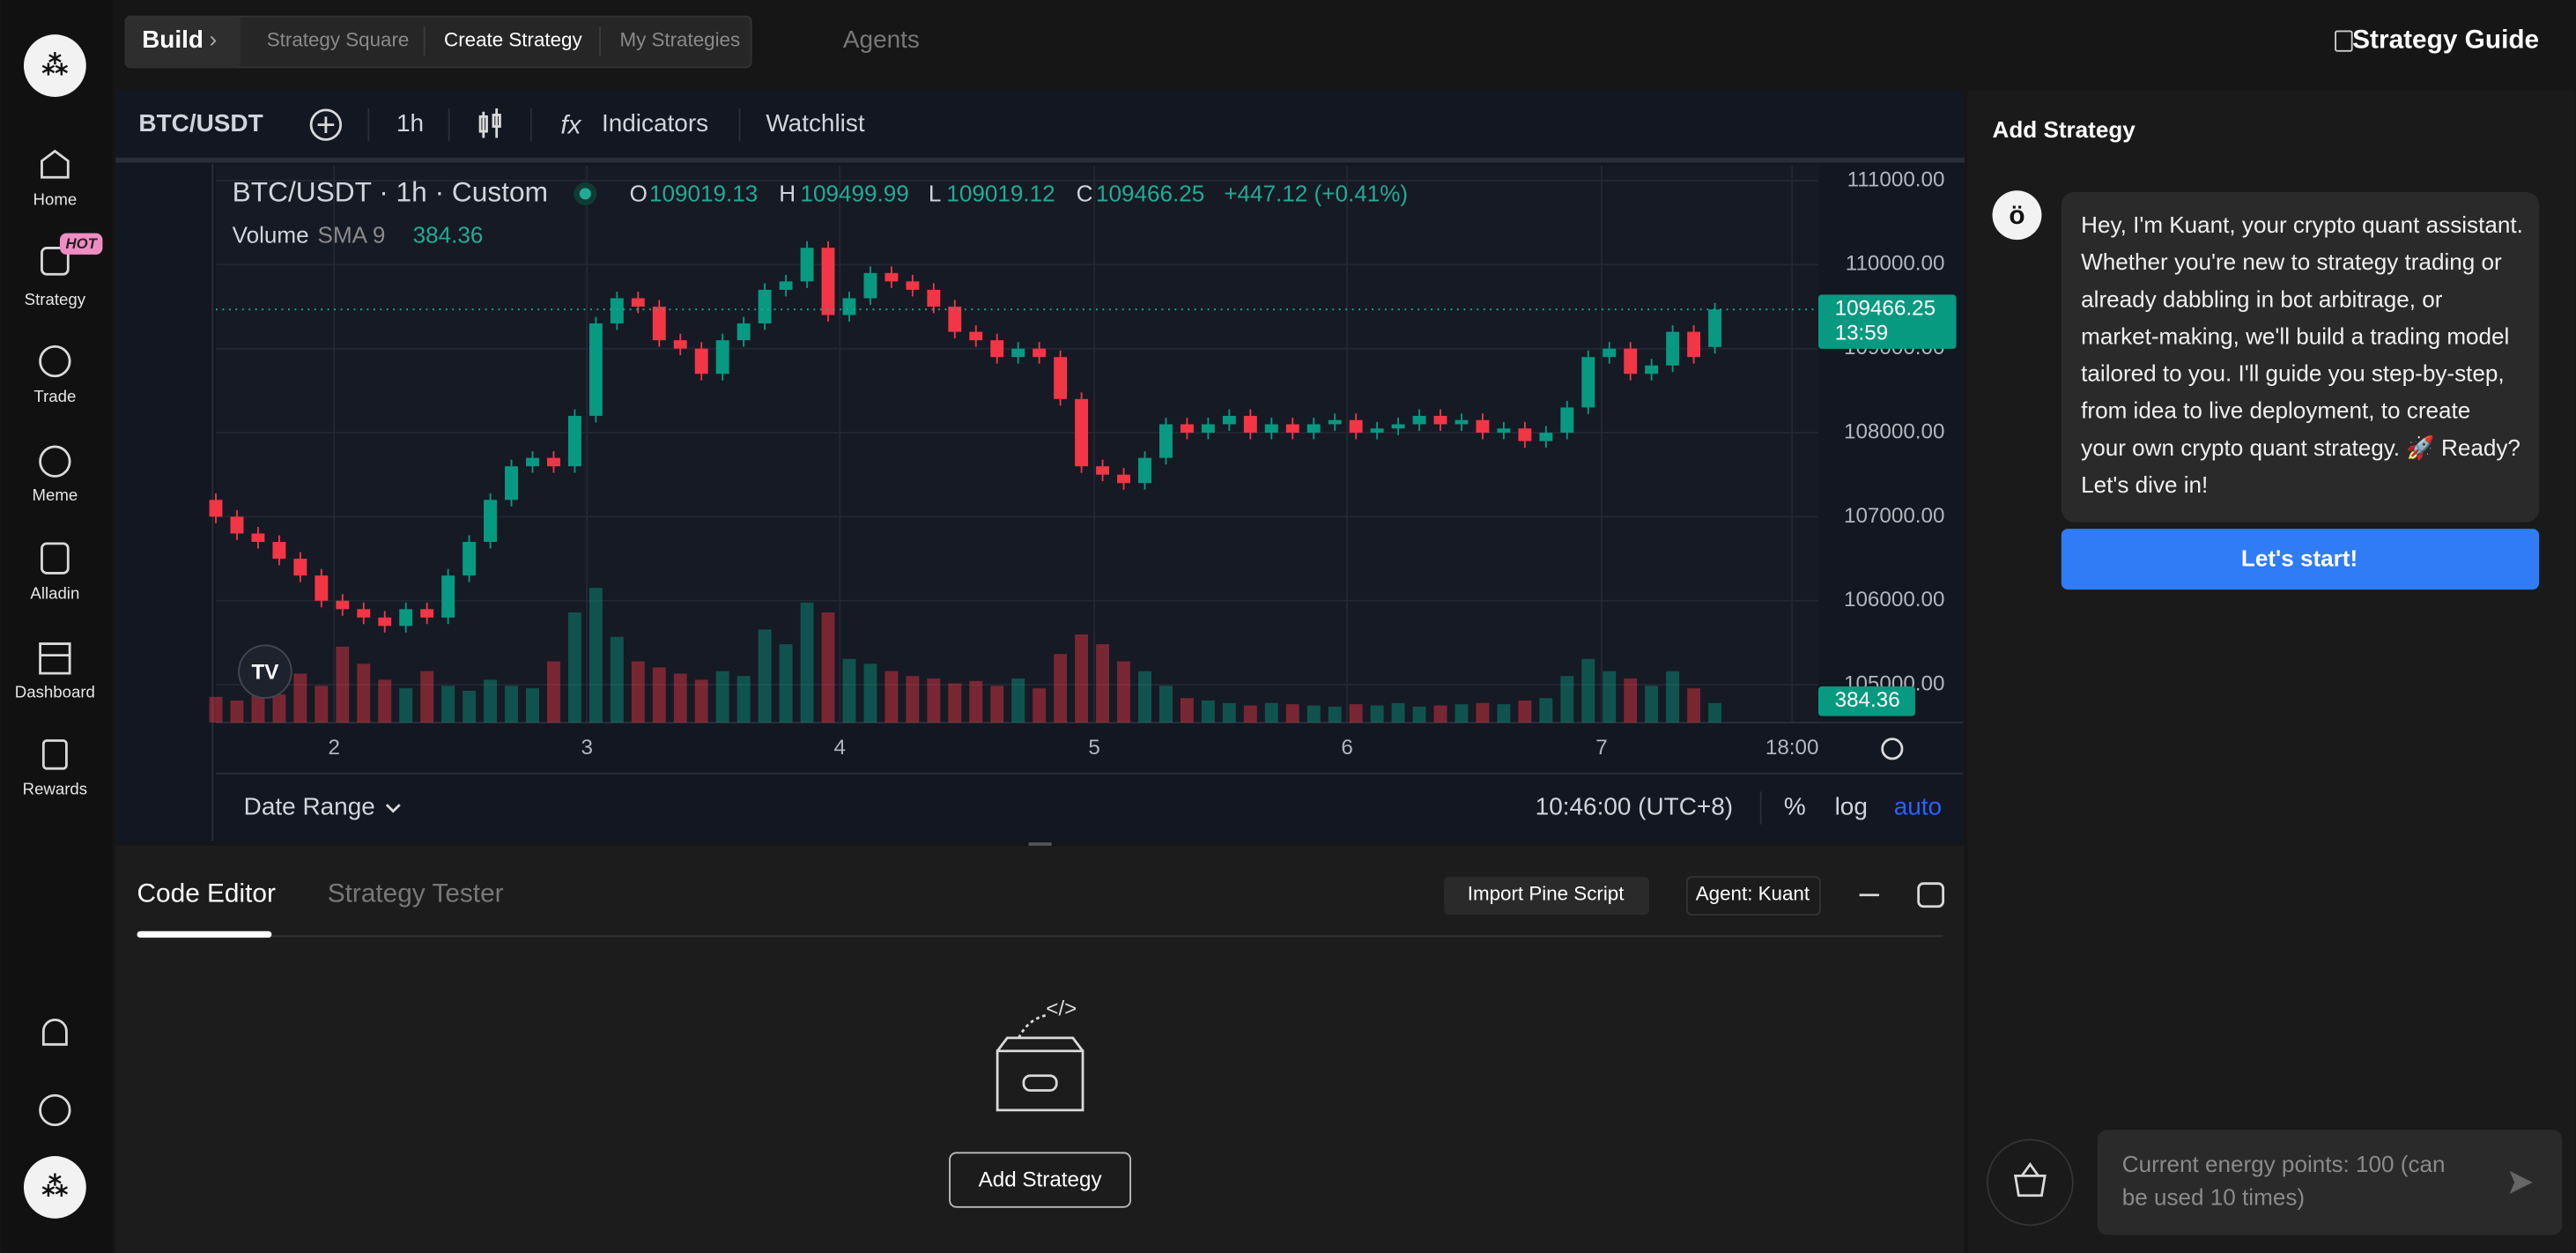  What do you see at coordinates (173, 40) in the screenshot?
I see `build-label: Build` at bounding box center [173, 40].